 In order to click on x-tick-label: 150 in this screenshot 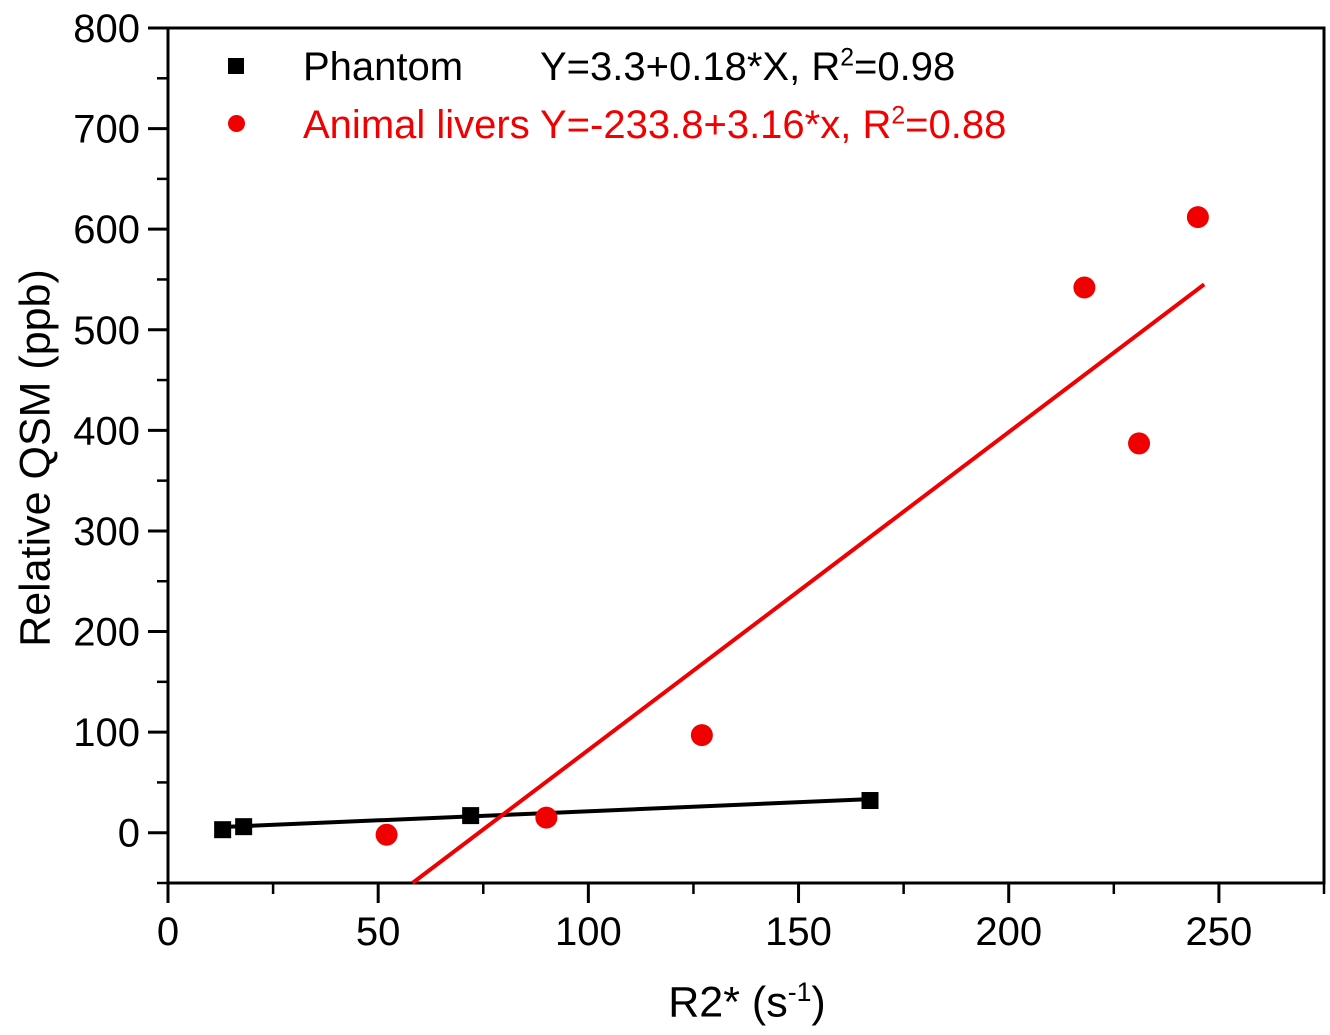, I will do `click(798, 932)`.